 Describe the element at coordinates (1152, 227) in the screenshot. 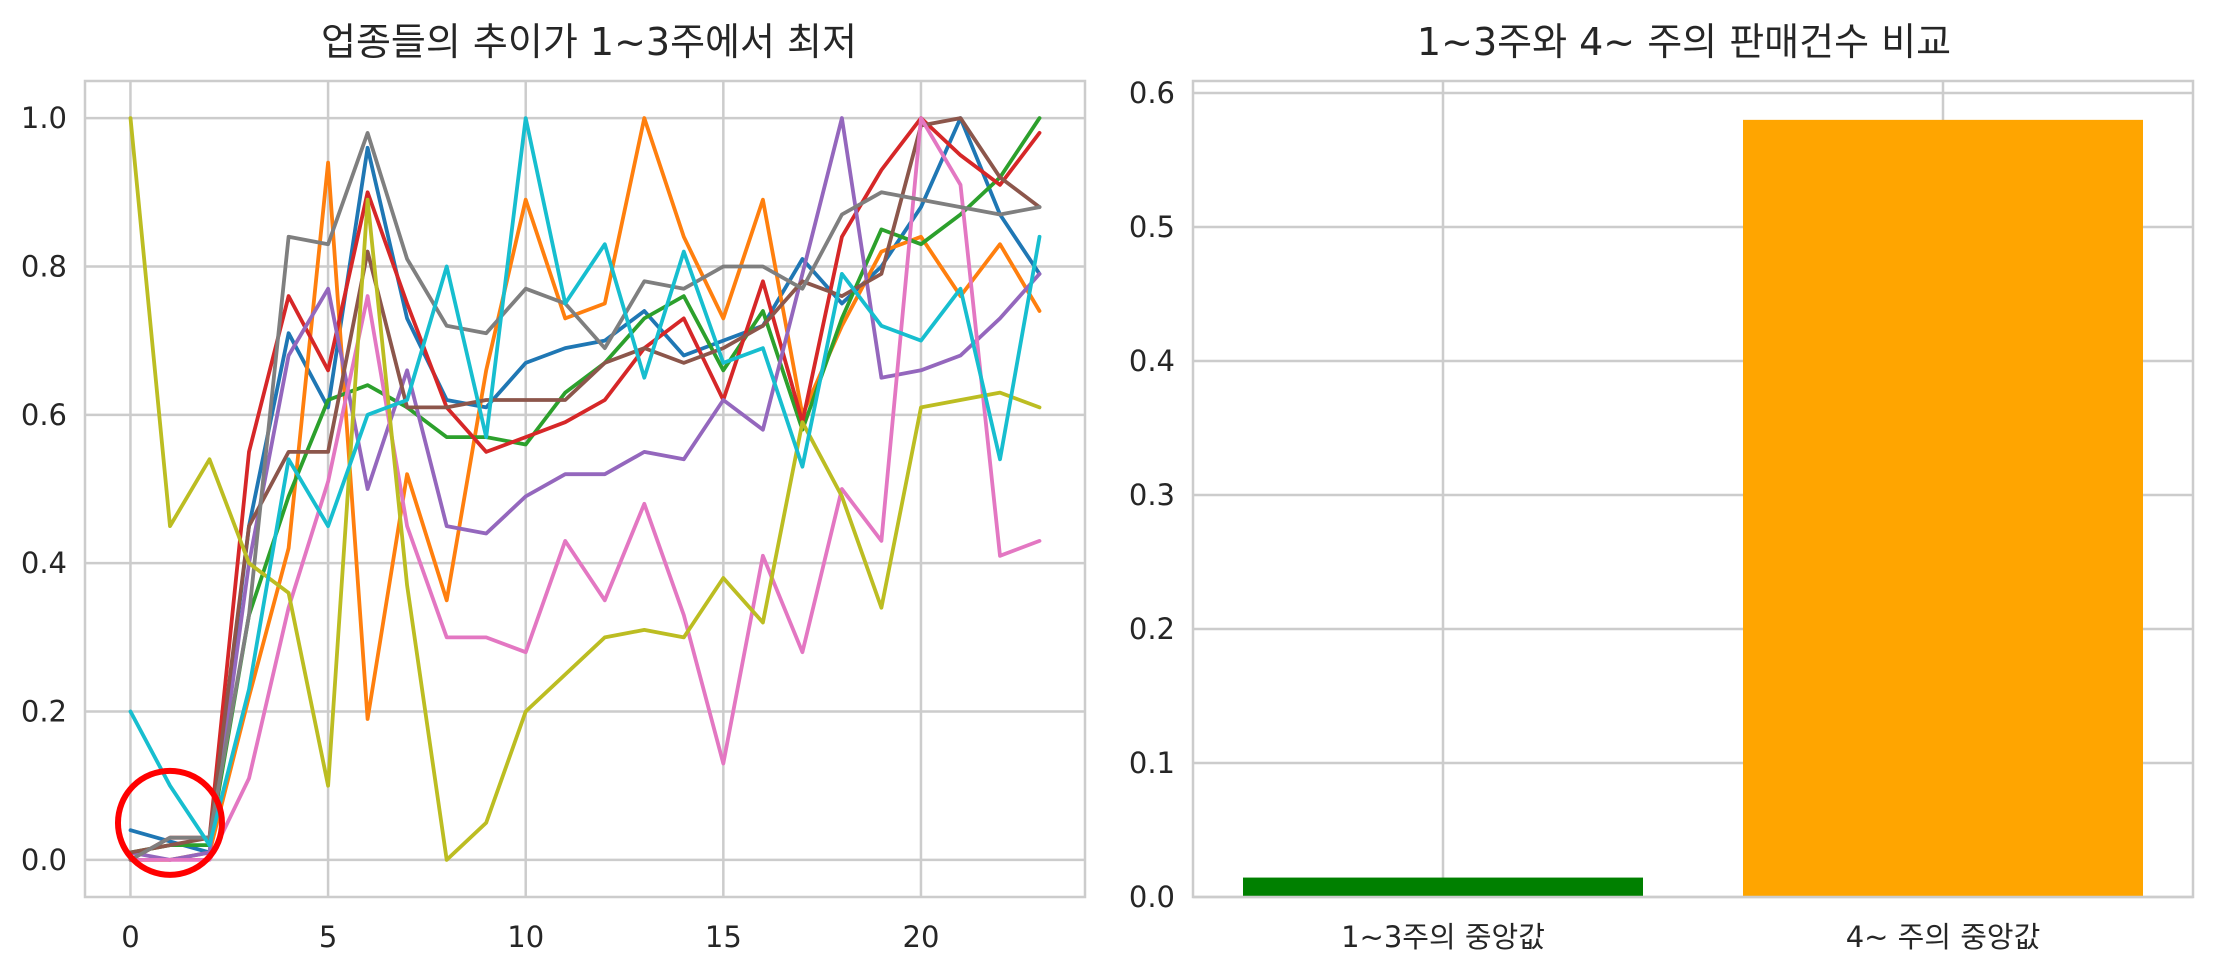

I see `bar-chart-y-tick-label: 0.5` at that location.